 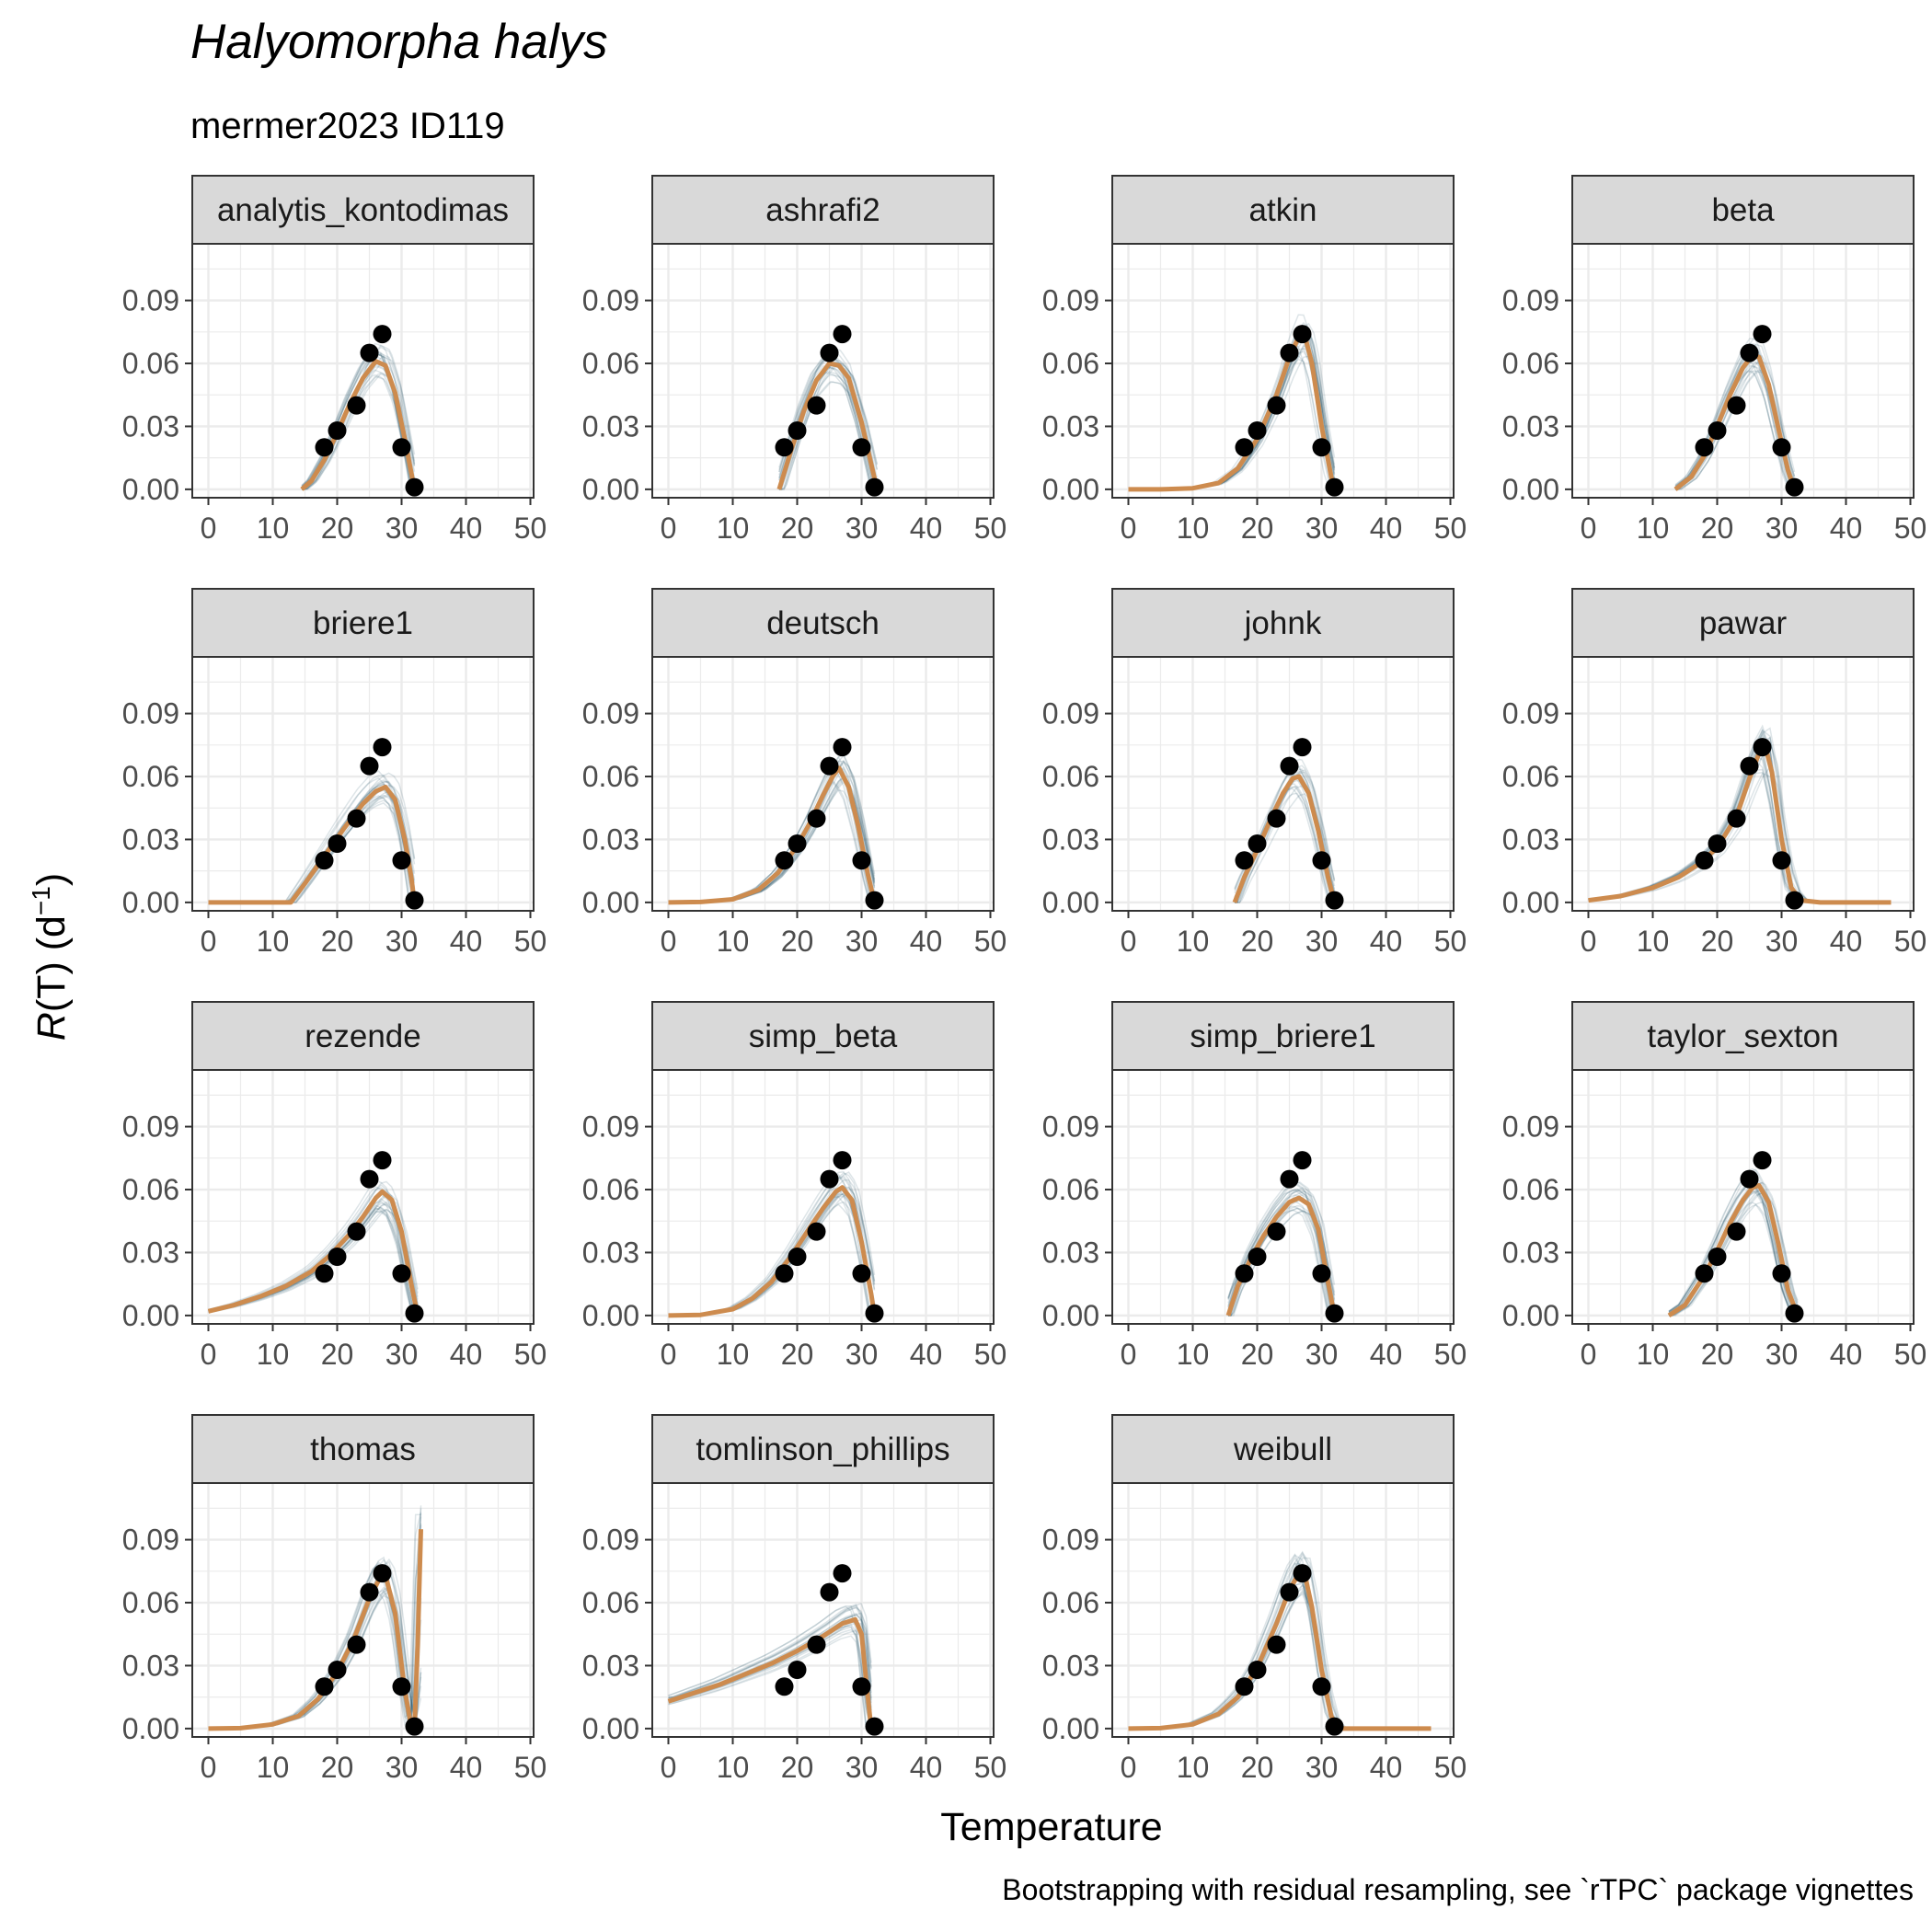 I want to click on strip-label-taylor_sexton: taylor_sexton, so click(x=1742, y=1036).